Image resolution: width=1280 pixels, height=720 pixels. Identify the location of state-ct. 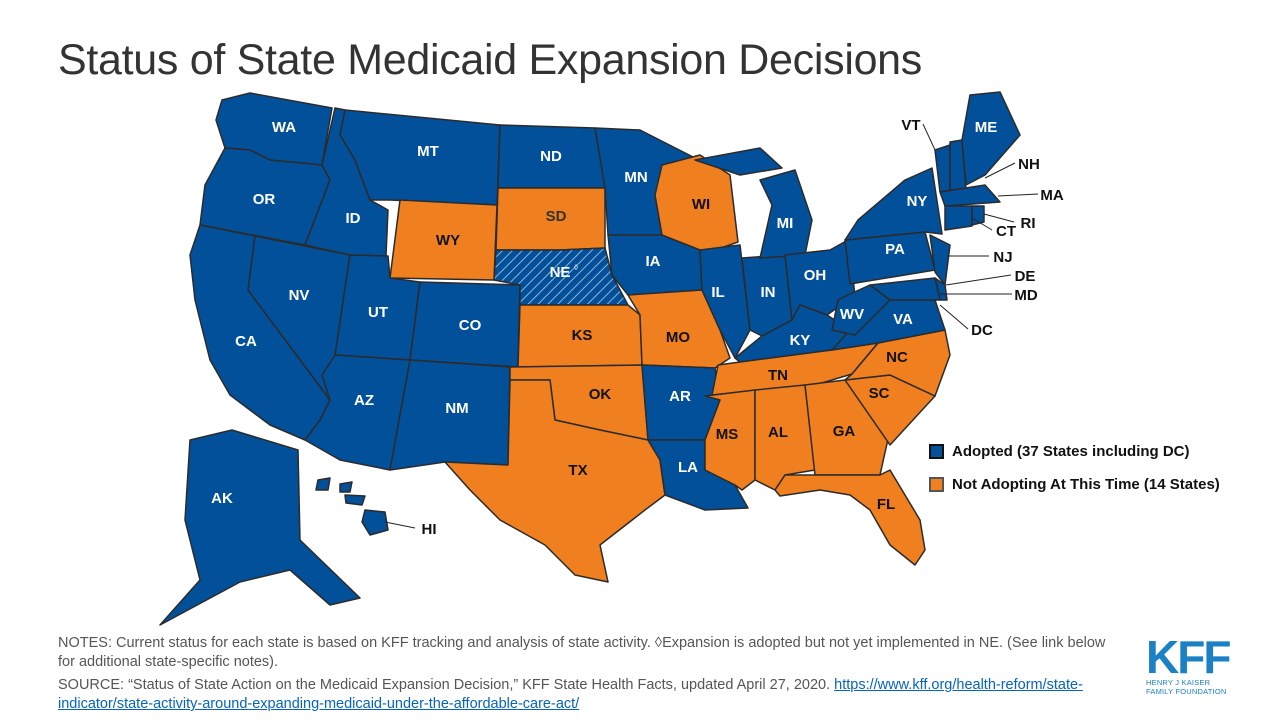
(958, 218).